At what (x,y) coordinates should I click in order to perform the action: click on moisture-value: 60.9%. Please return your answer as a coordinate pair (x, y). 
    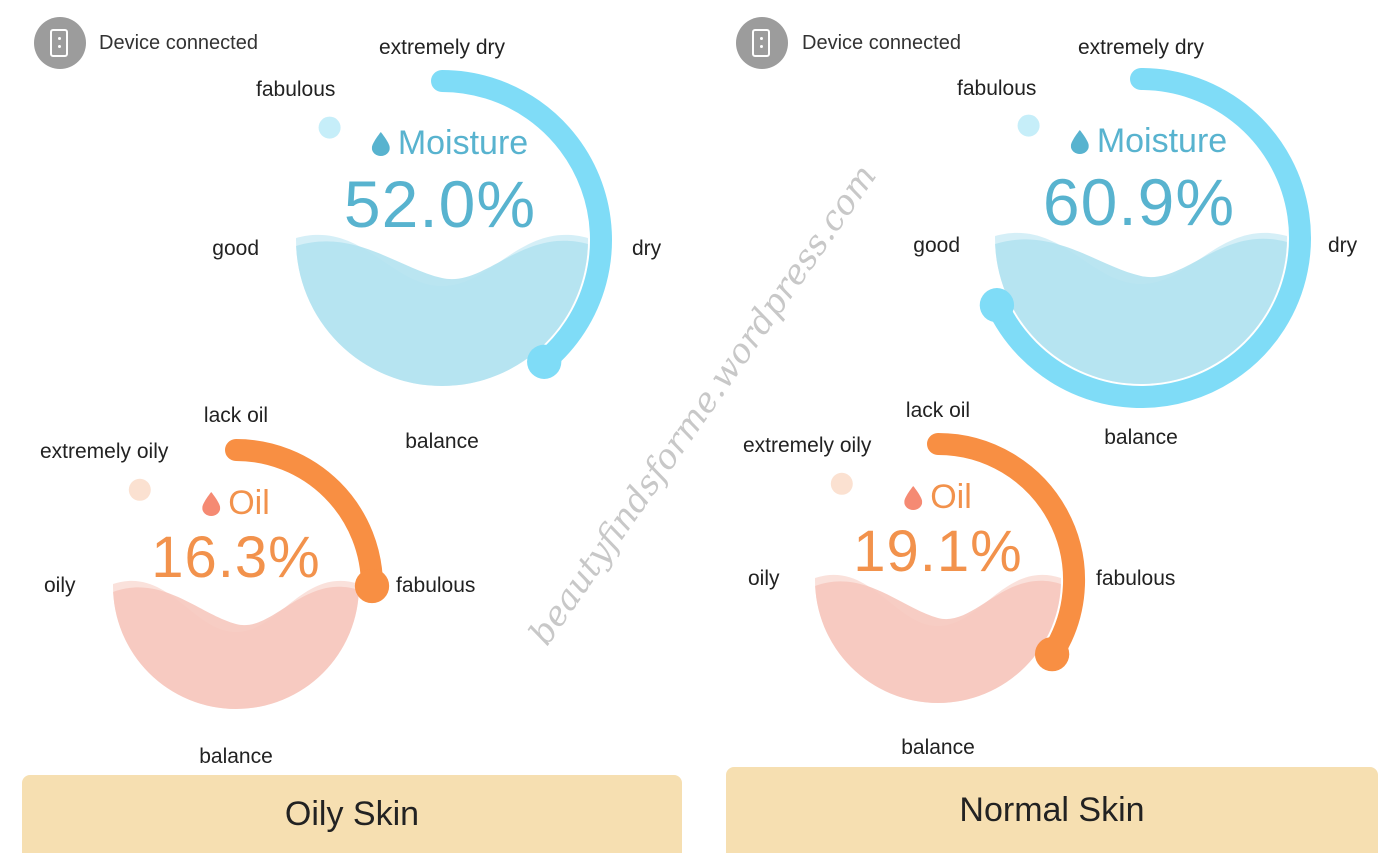
    Looking at the image, I should click on (1139, 202).